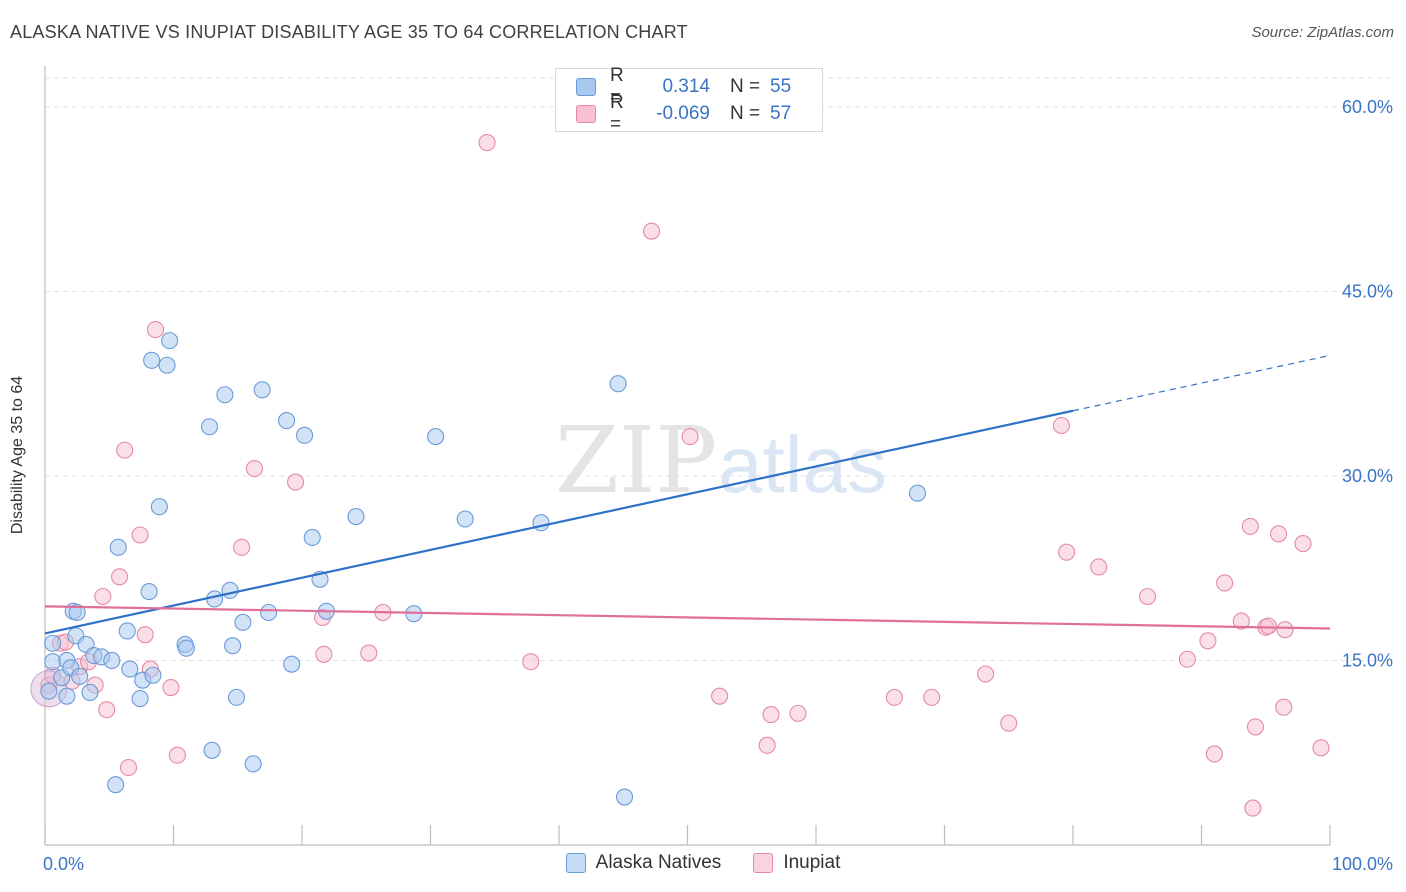  Describe the element at coordinates (1367, 660) in the screenshot. I see `y-tick-label: 15.0%` at that location.